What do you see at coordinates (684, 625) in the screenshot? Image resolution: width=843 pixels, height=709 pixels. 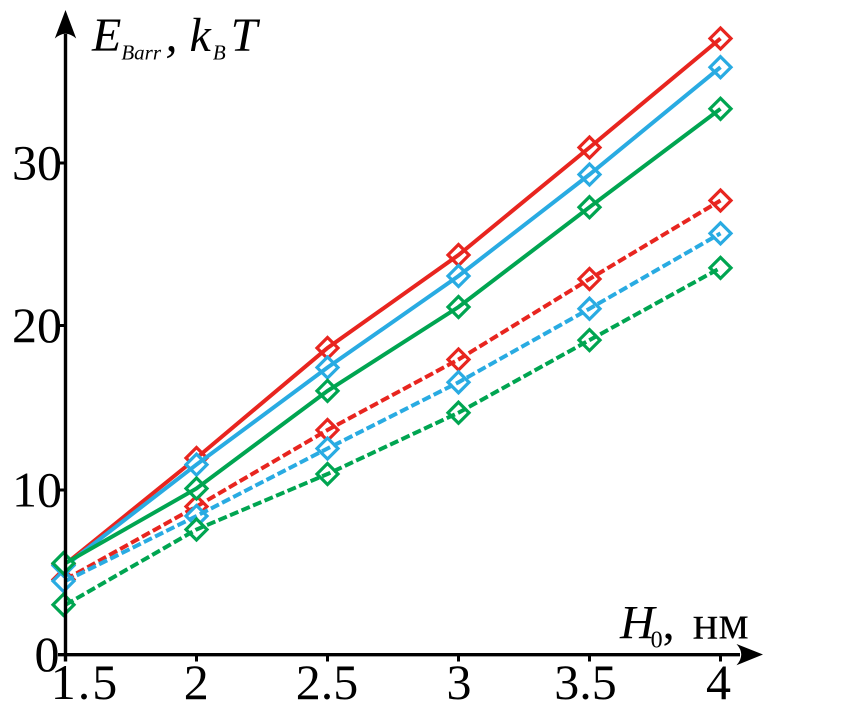 I see `svg-text: H0, нм` at bounding box center [684, 625].